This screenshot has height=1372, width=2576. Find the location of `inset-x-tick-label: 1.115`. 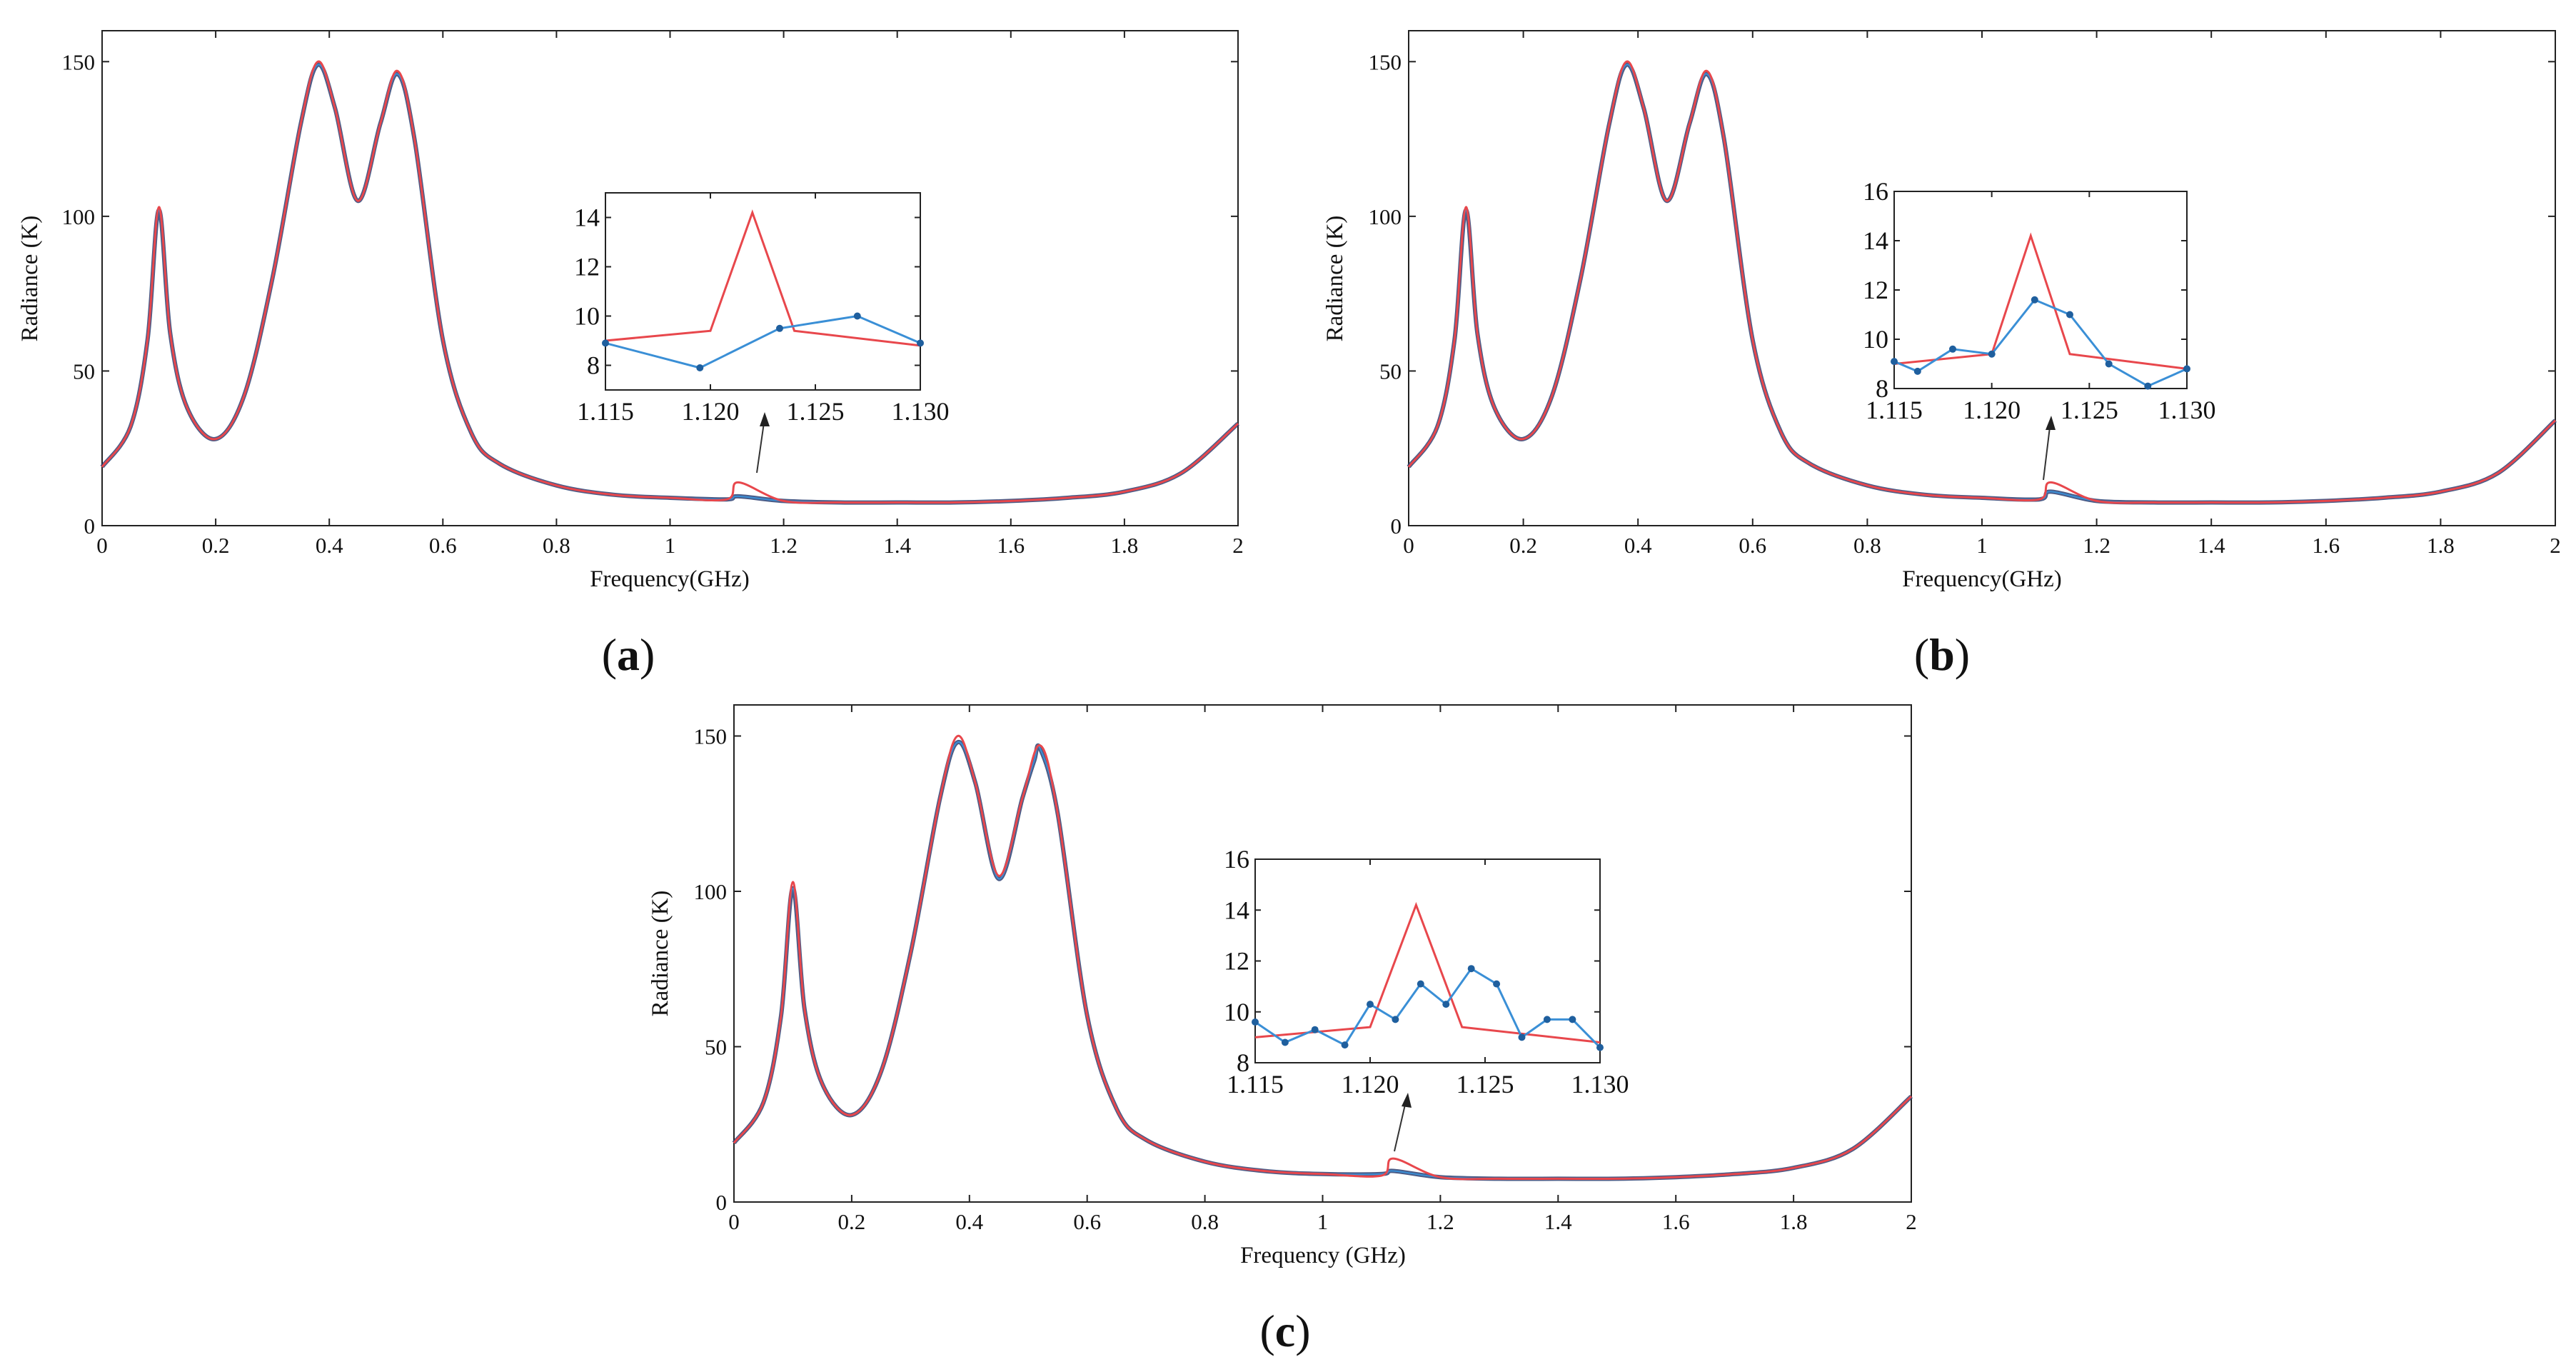

inset-x-tick-label: 1.115 is located at coordinates (1255, 1084).